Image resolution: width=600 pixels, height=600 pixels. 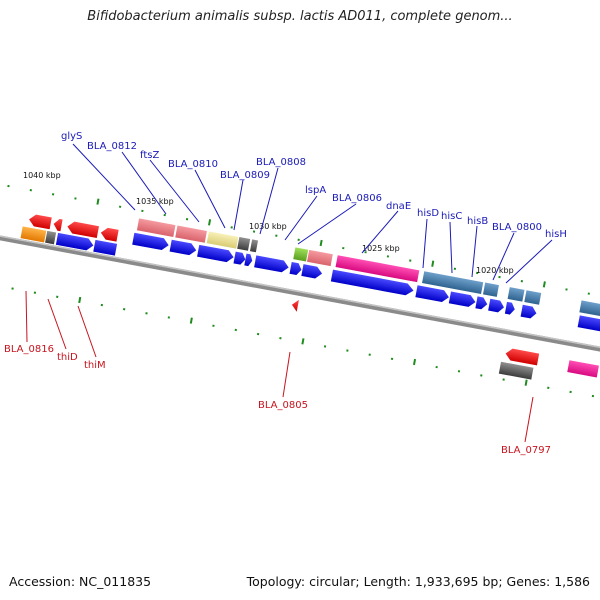 I want to click on gene-label: BLA_0810, so click(x=193, y=164).